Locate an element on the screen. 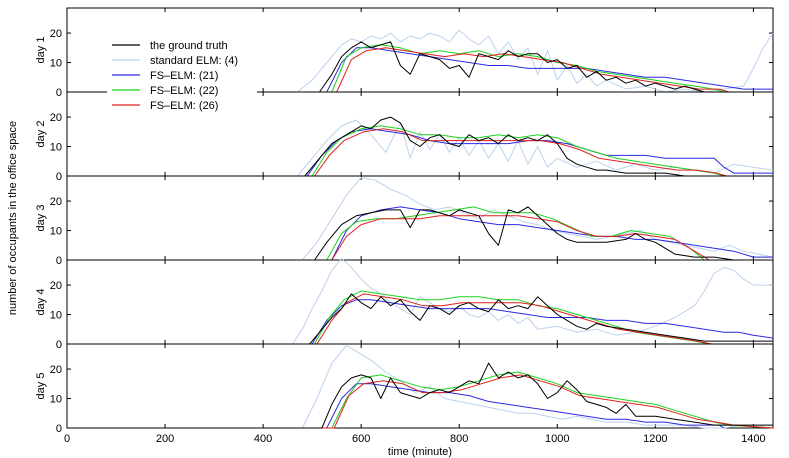 The image size is (789, 458). x-axis-label: time (minute) is located at coordinates (420, 452).